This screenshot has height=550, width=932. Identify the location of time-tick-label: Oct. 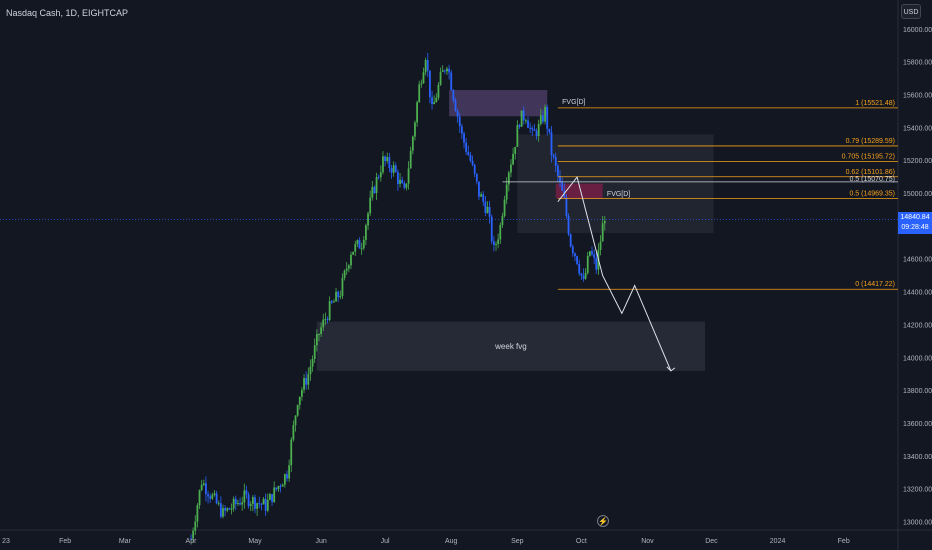
(581, 541).